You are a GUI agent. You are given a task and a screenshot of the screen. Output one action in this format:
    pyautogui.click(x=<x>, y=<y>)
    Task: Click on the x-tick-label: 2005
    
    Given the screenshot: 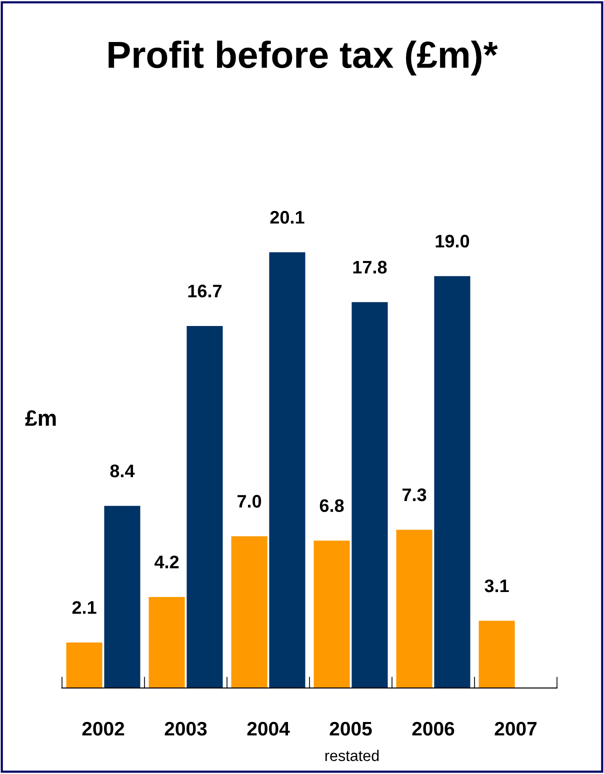 What is the action you would take?
    pyautogui.click(x=351, y=729)
    